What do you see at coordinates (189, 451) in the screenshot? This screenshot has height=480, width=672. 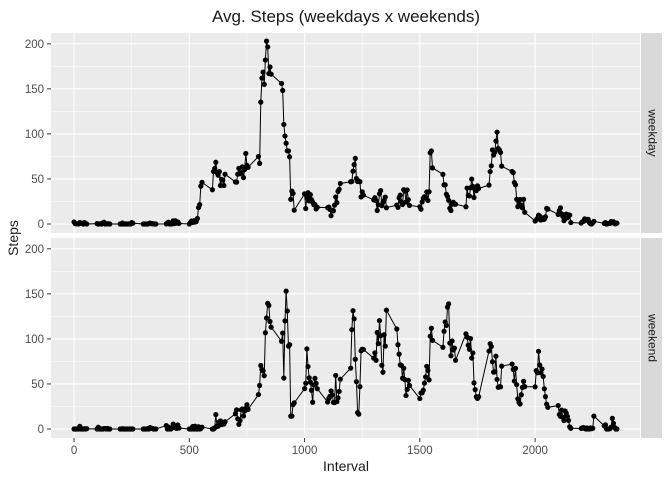 I see `x-tick-label: 500` at bounding box center [189, 451].